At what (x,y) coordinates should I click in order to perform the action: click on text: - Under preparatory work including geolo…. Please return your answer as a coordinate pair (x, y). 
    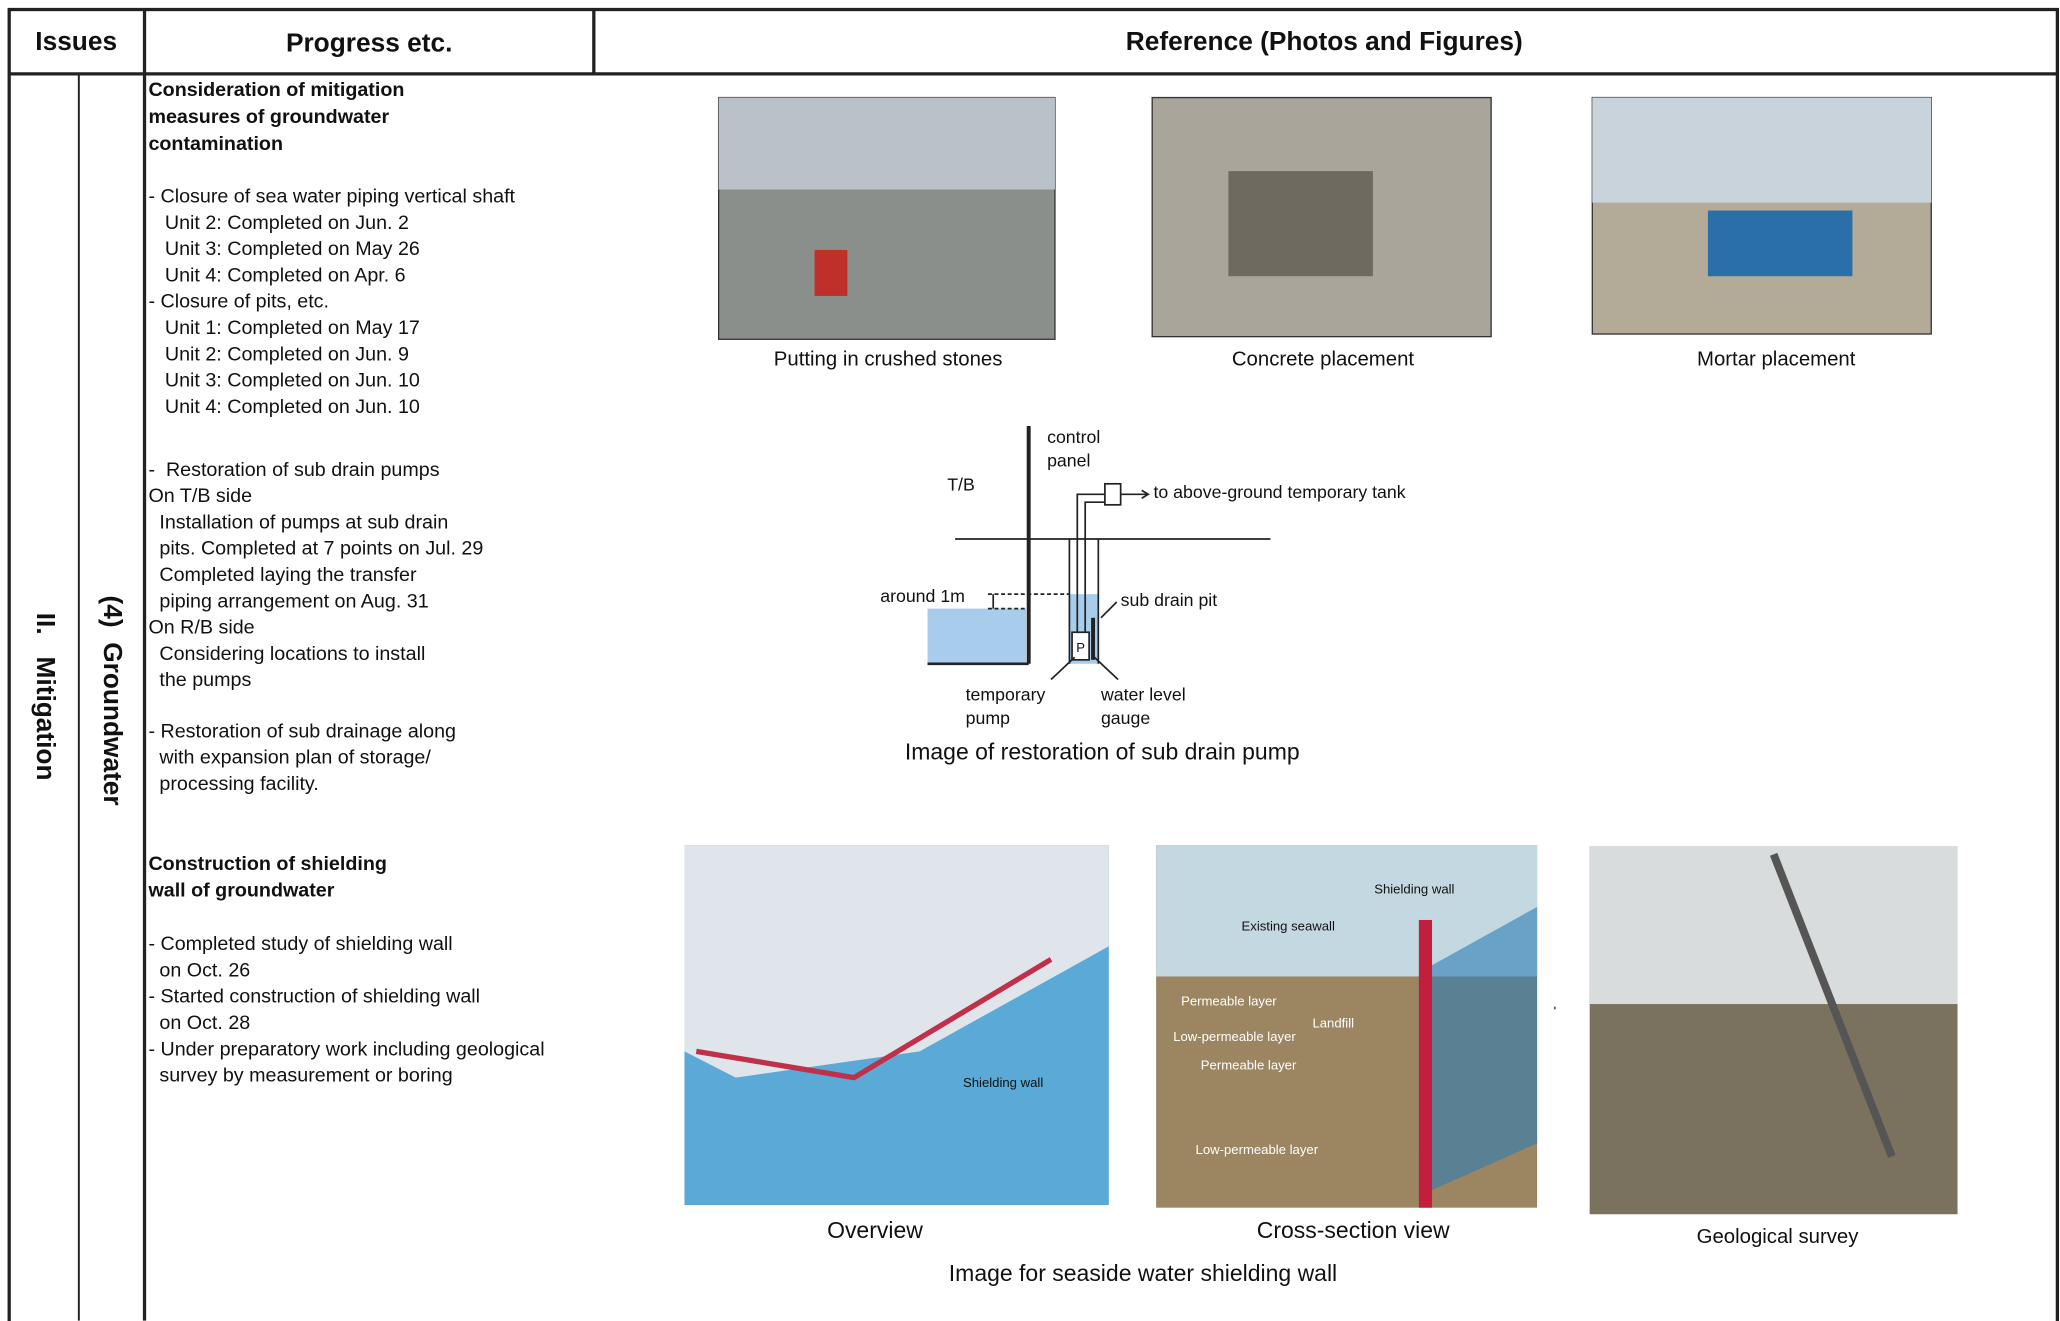
    Looking at the image, I should click on (346, 1049).